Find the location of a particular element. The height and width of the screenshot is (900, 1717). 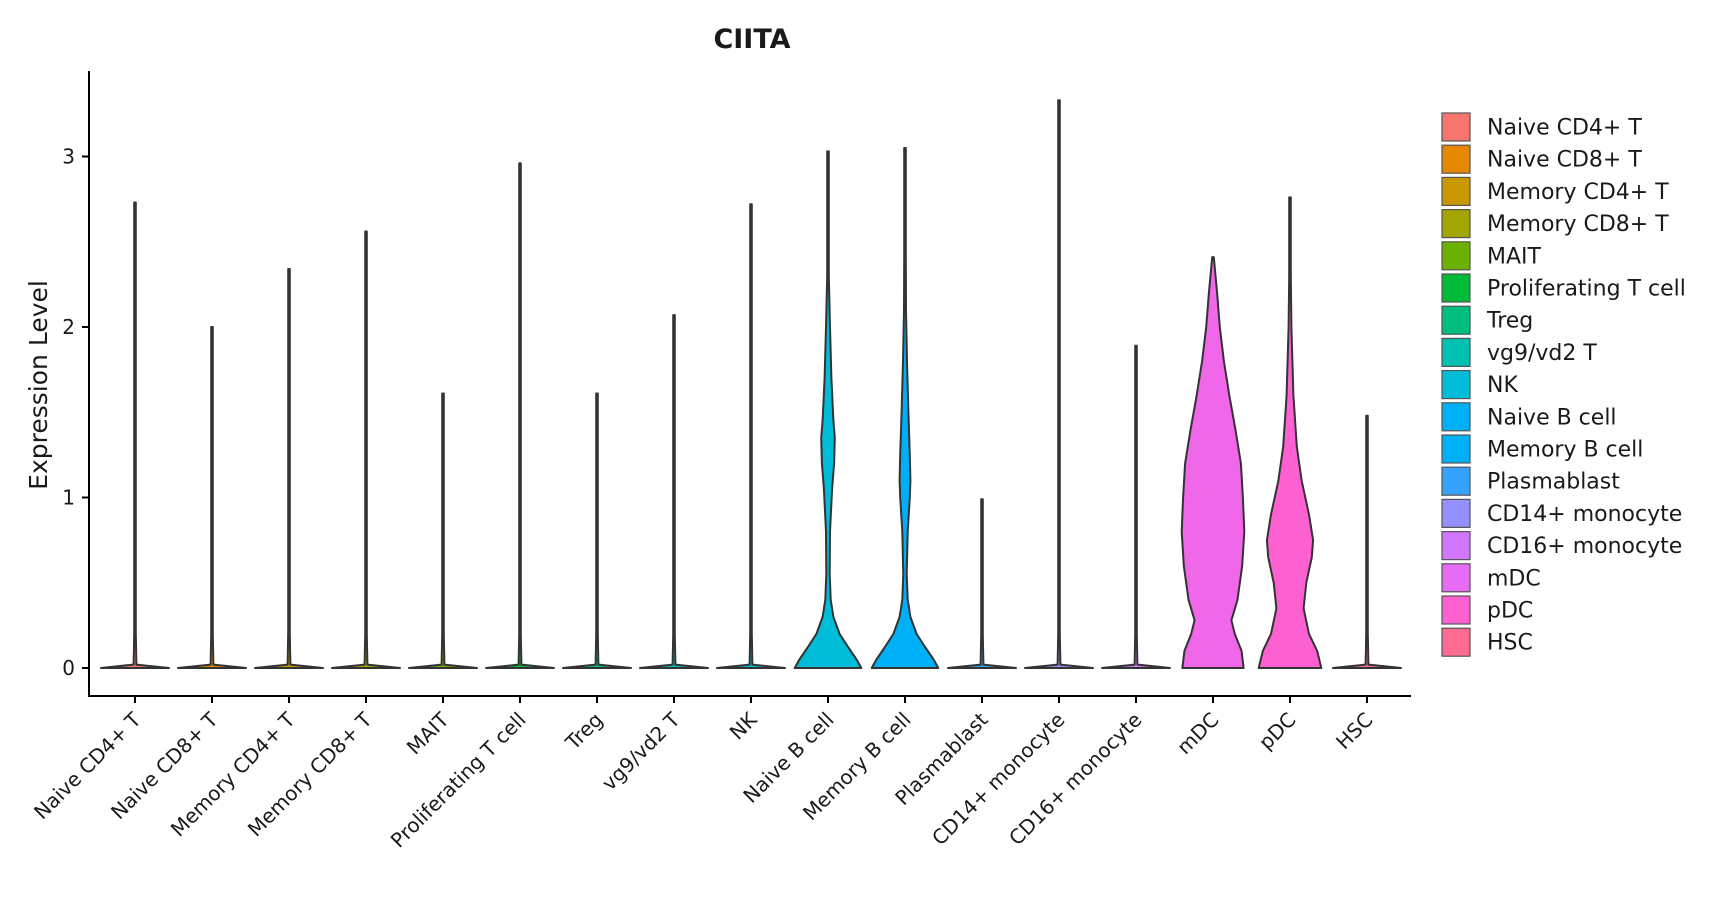

legend-label: MAIT is located at coordinates (1514, 256).